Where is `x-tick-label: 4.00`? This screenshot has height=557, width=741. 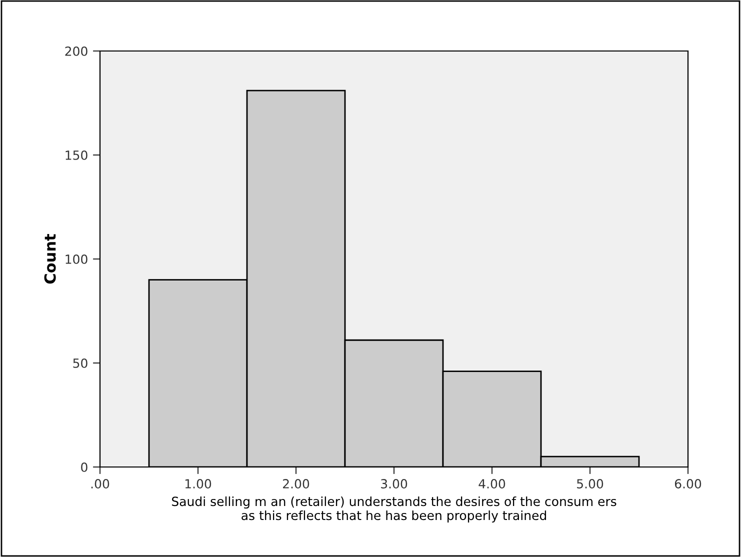
x-tick-label: 4.00 is located at coordinates (492, 483).